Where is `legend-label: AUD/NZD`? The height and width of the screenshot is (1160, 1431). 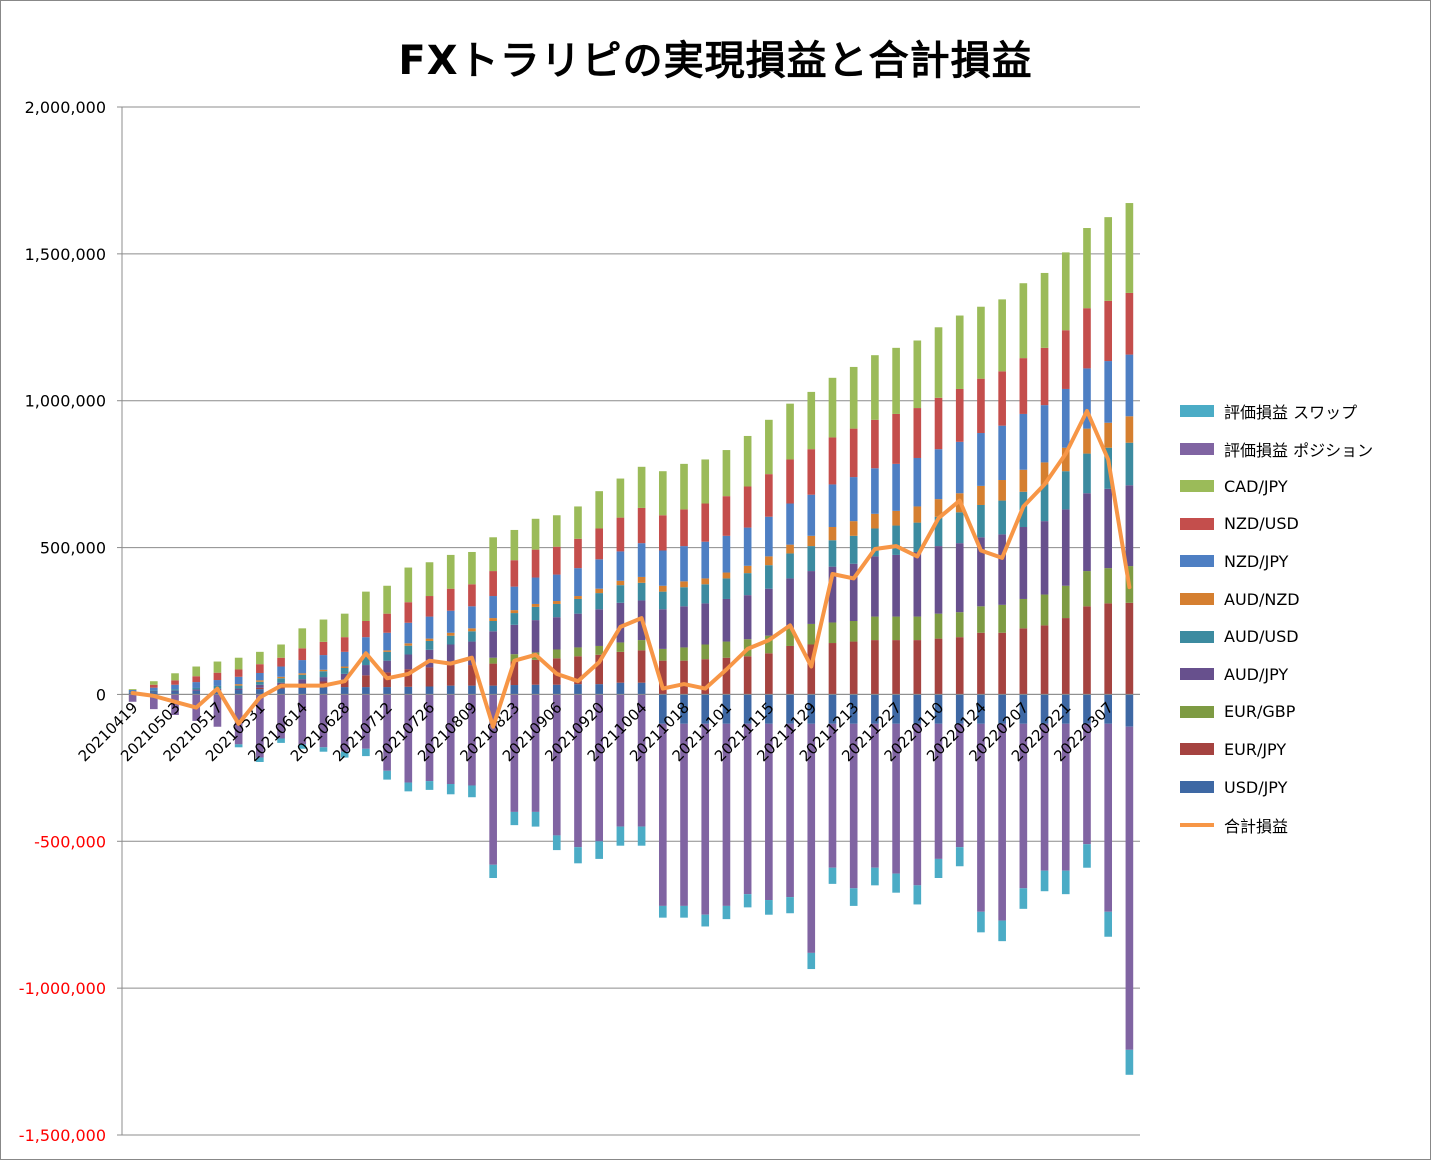
legend-label: AUD/NZD is located at coordinates (1262, 599).